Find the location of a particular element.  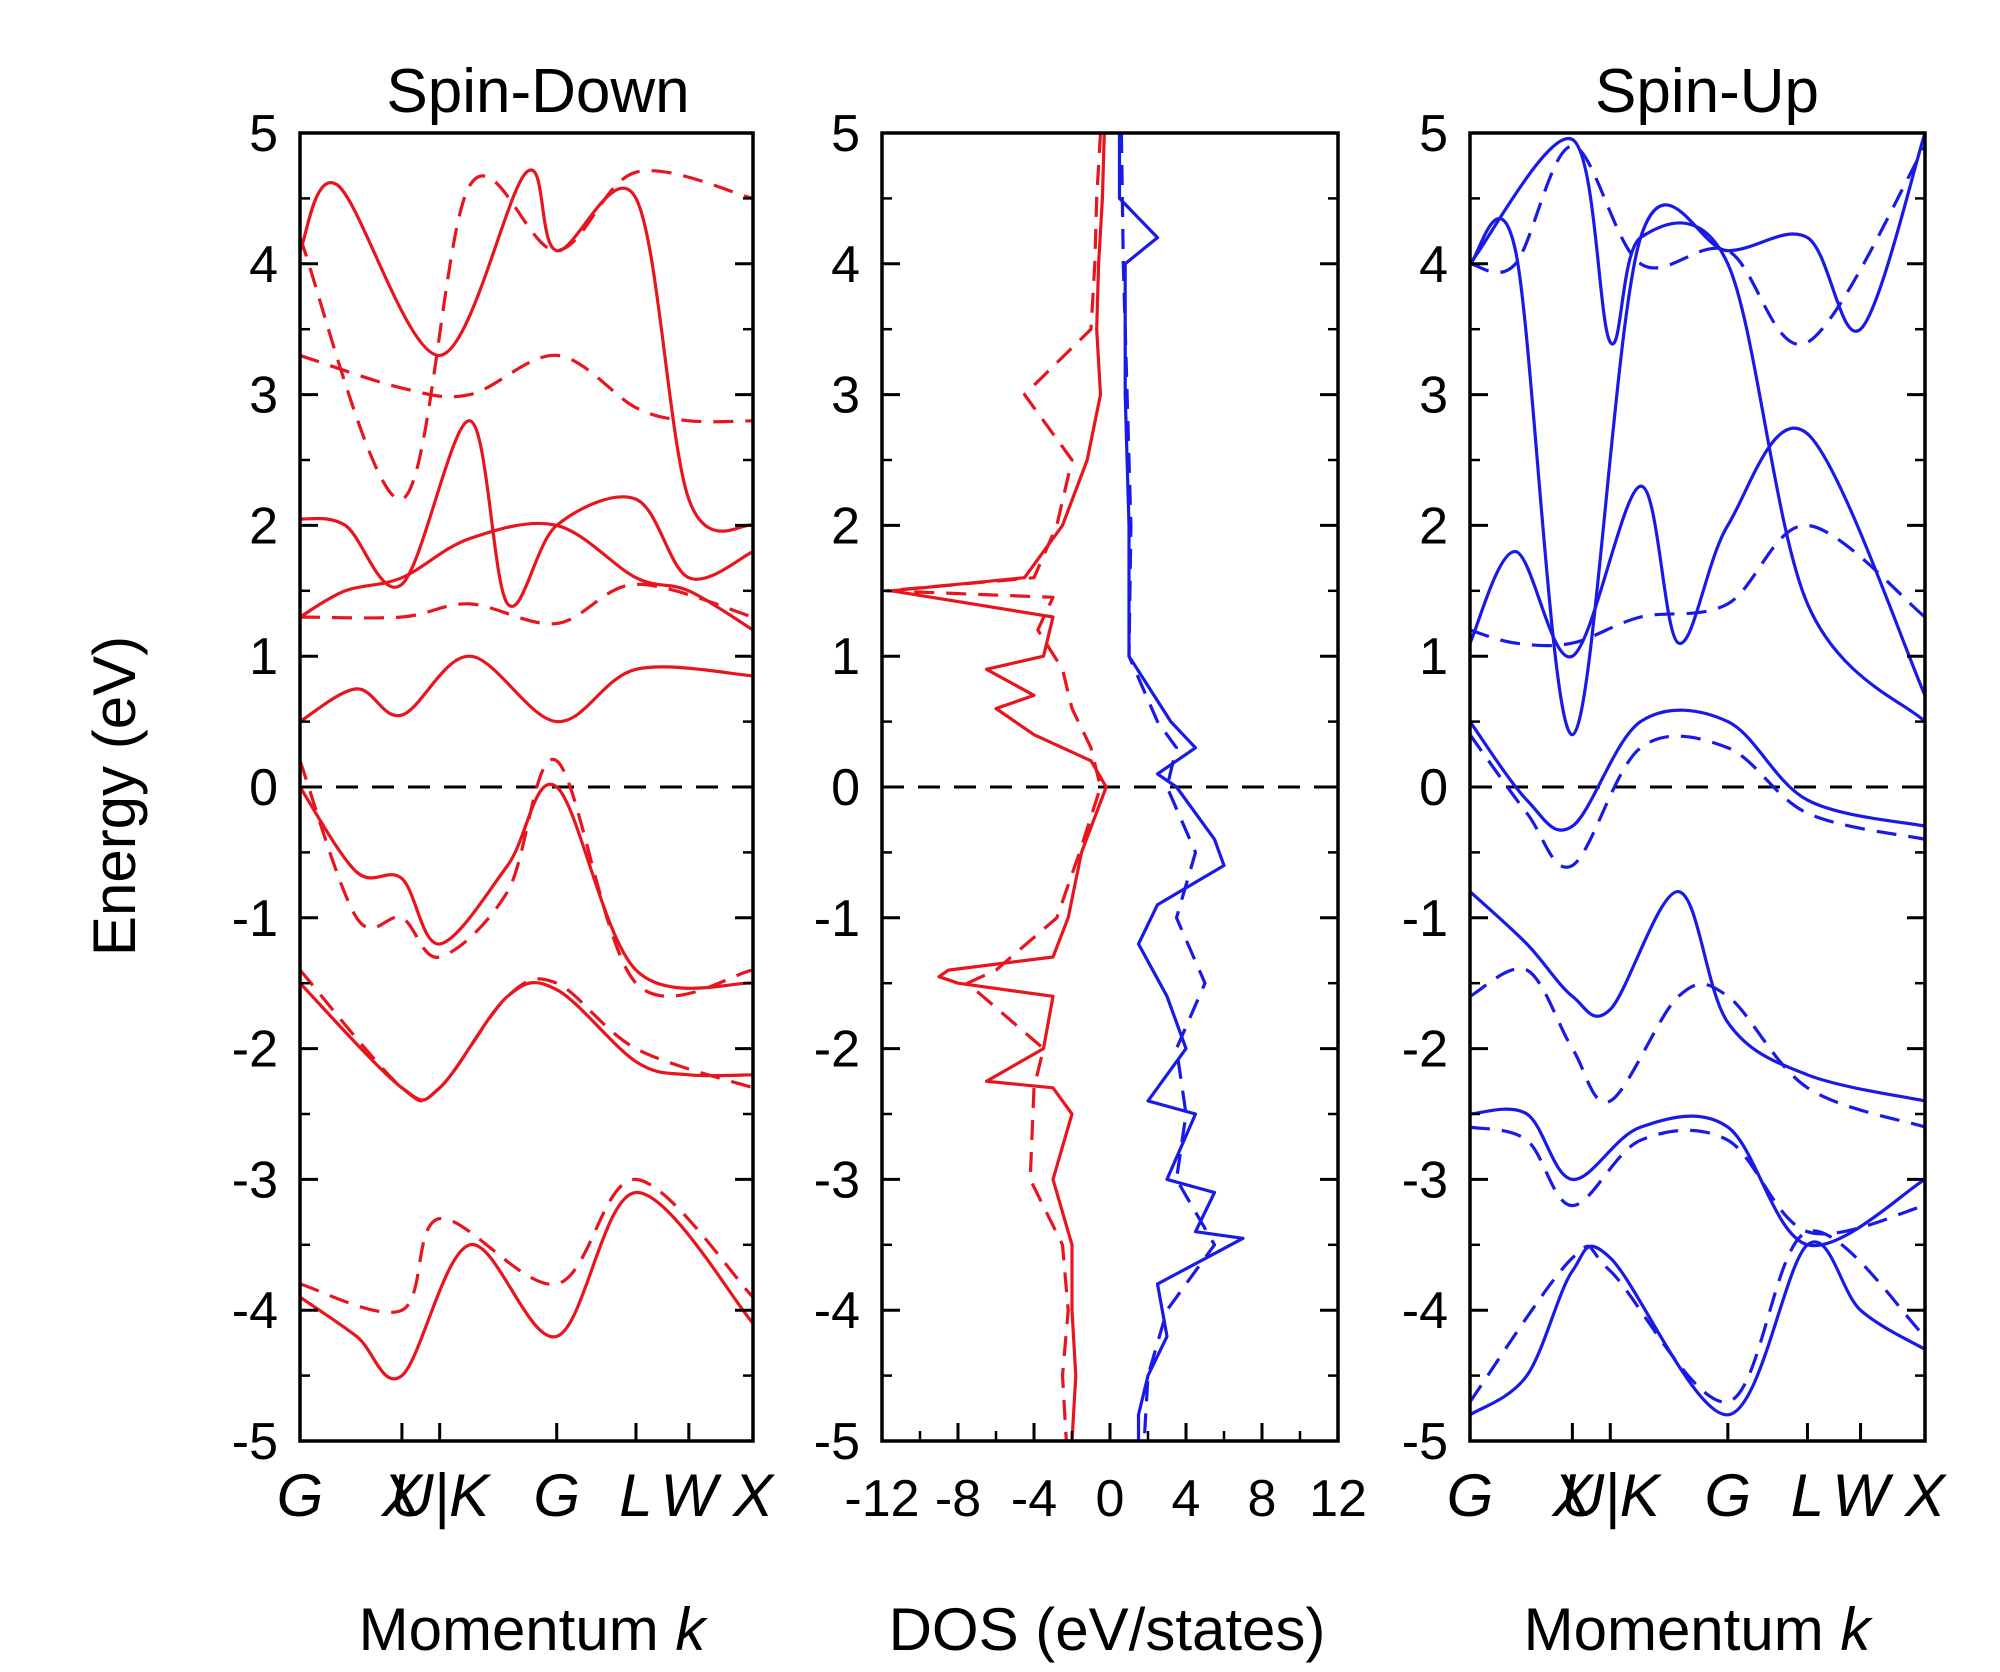

right-x-axis-title: Momentum k is located at coordinates (1699, 1629).